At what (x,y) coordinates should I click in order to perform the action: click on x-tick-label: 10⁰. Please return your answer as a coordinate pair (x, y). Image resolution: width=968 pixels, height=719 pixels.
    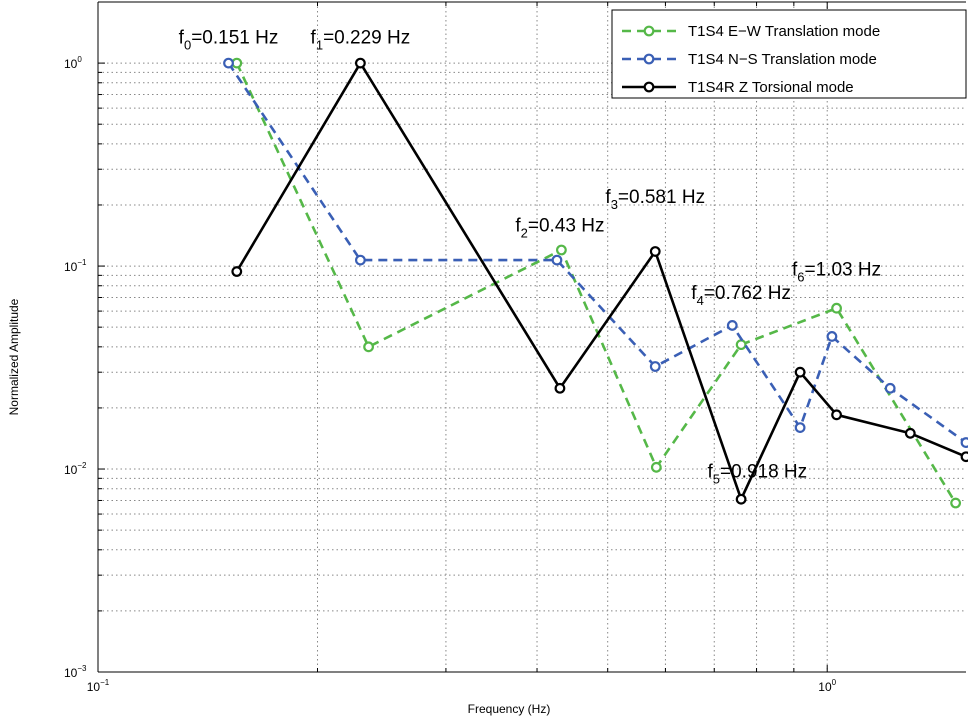
    Looking at the image, I should click on (827, 686).